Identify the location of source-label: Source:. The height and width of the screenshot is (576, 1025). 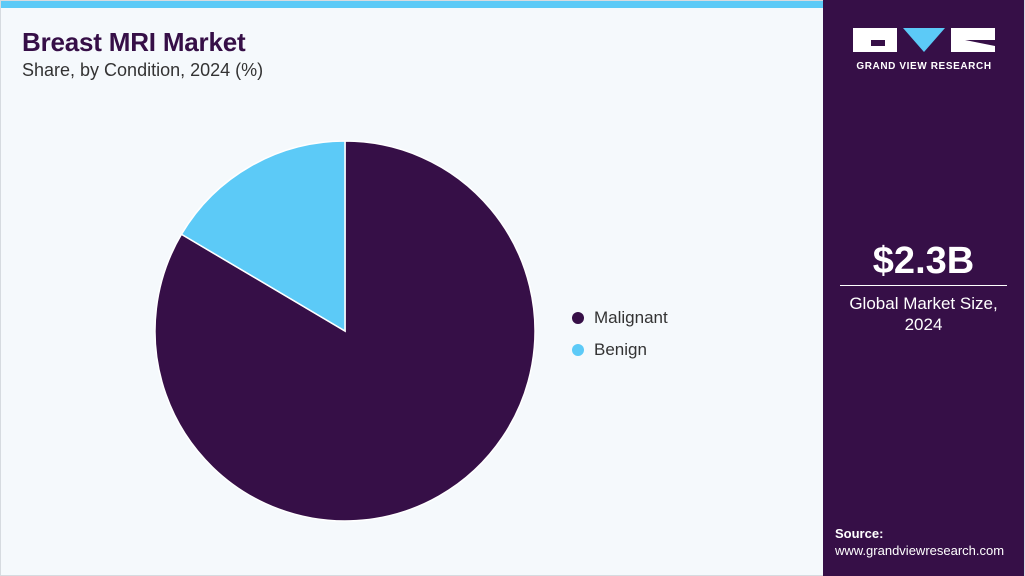
(859, 533).